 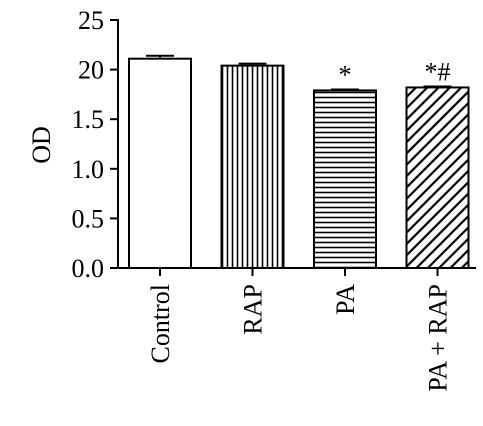 What do you see at coordinates (438, 71) in the screenshot?
I see `annotation: *#` at bounding box center [438, 71].